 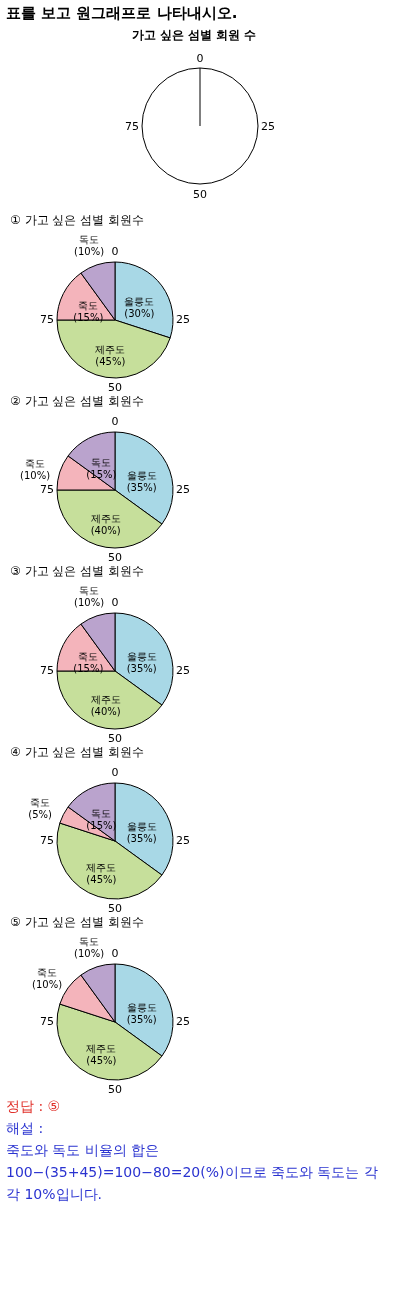 What do you see at coordinates (34, 1106) in the screenshot?
I see `text: 정답 : ⑤` at bounding box center [34, 1106].